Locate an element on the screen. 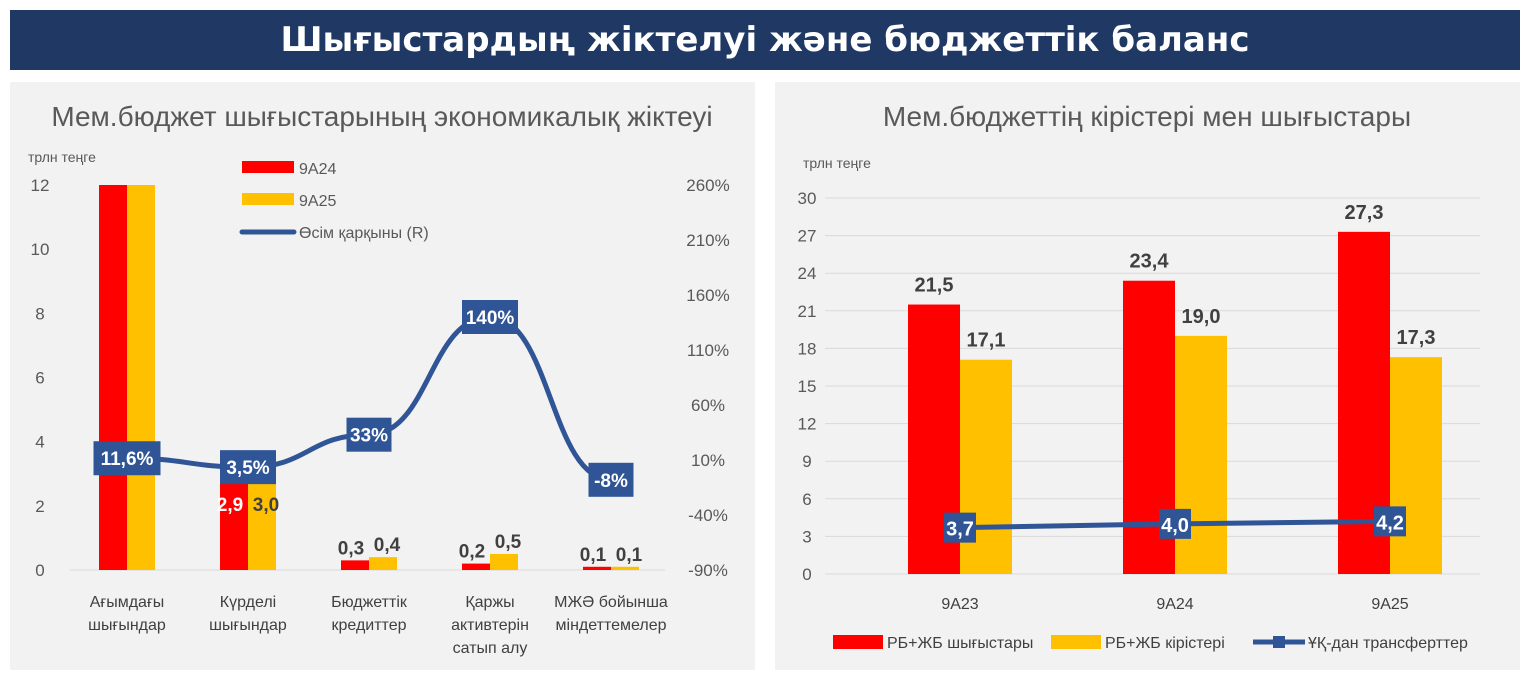 This screenshot has width=1530, height=677. transfer-label: 4,2 is located at coordinates (1390, 523).